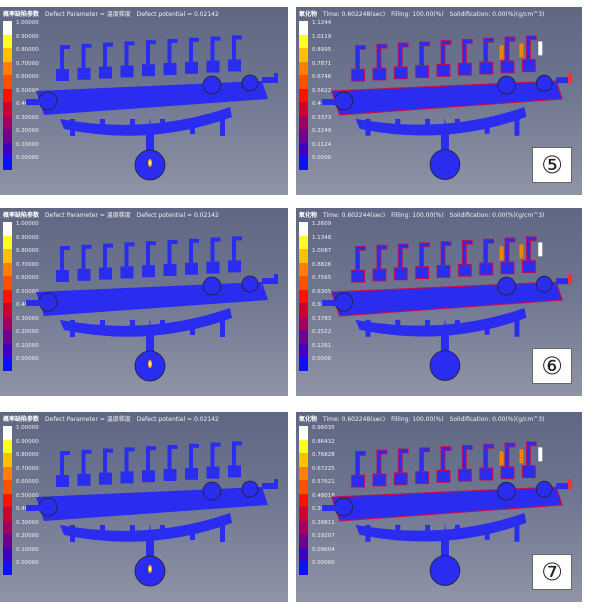 This screenshot has height=611, width=600. I want to click on legend-label: 1.0119, so click(322, 36).